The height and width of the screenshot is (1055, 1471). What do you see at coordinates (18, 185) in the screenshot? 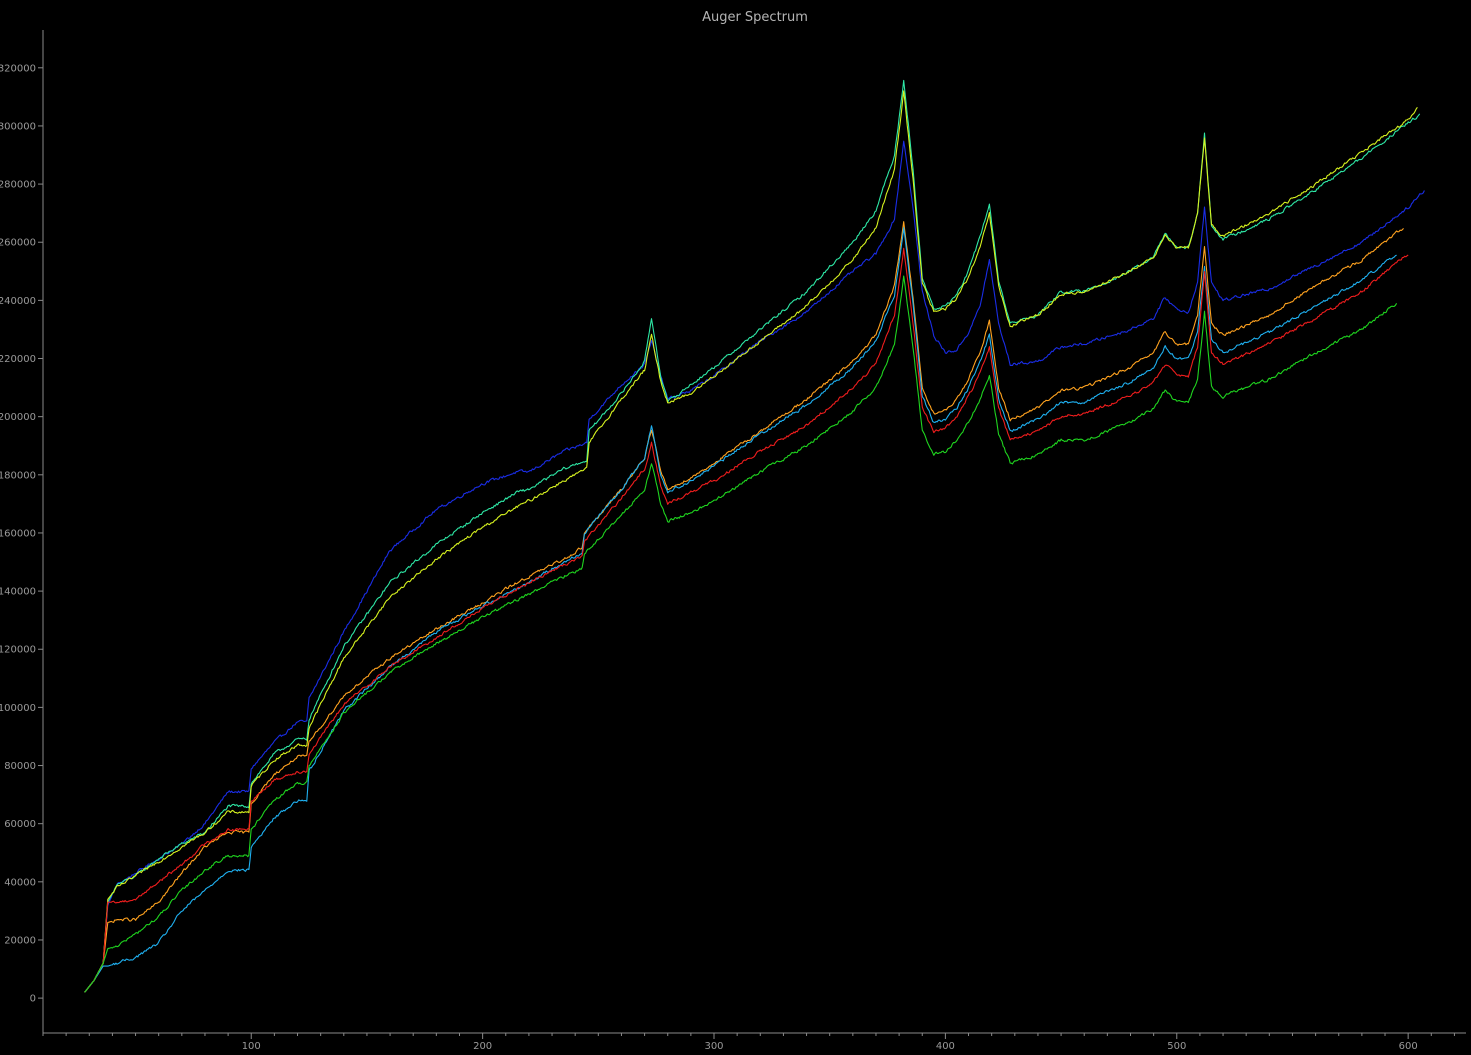
I see `y-tick-label: 280000` at bounding box center [18, 185].